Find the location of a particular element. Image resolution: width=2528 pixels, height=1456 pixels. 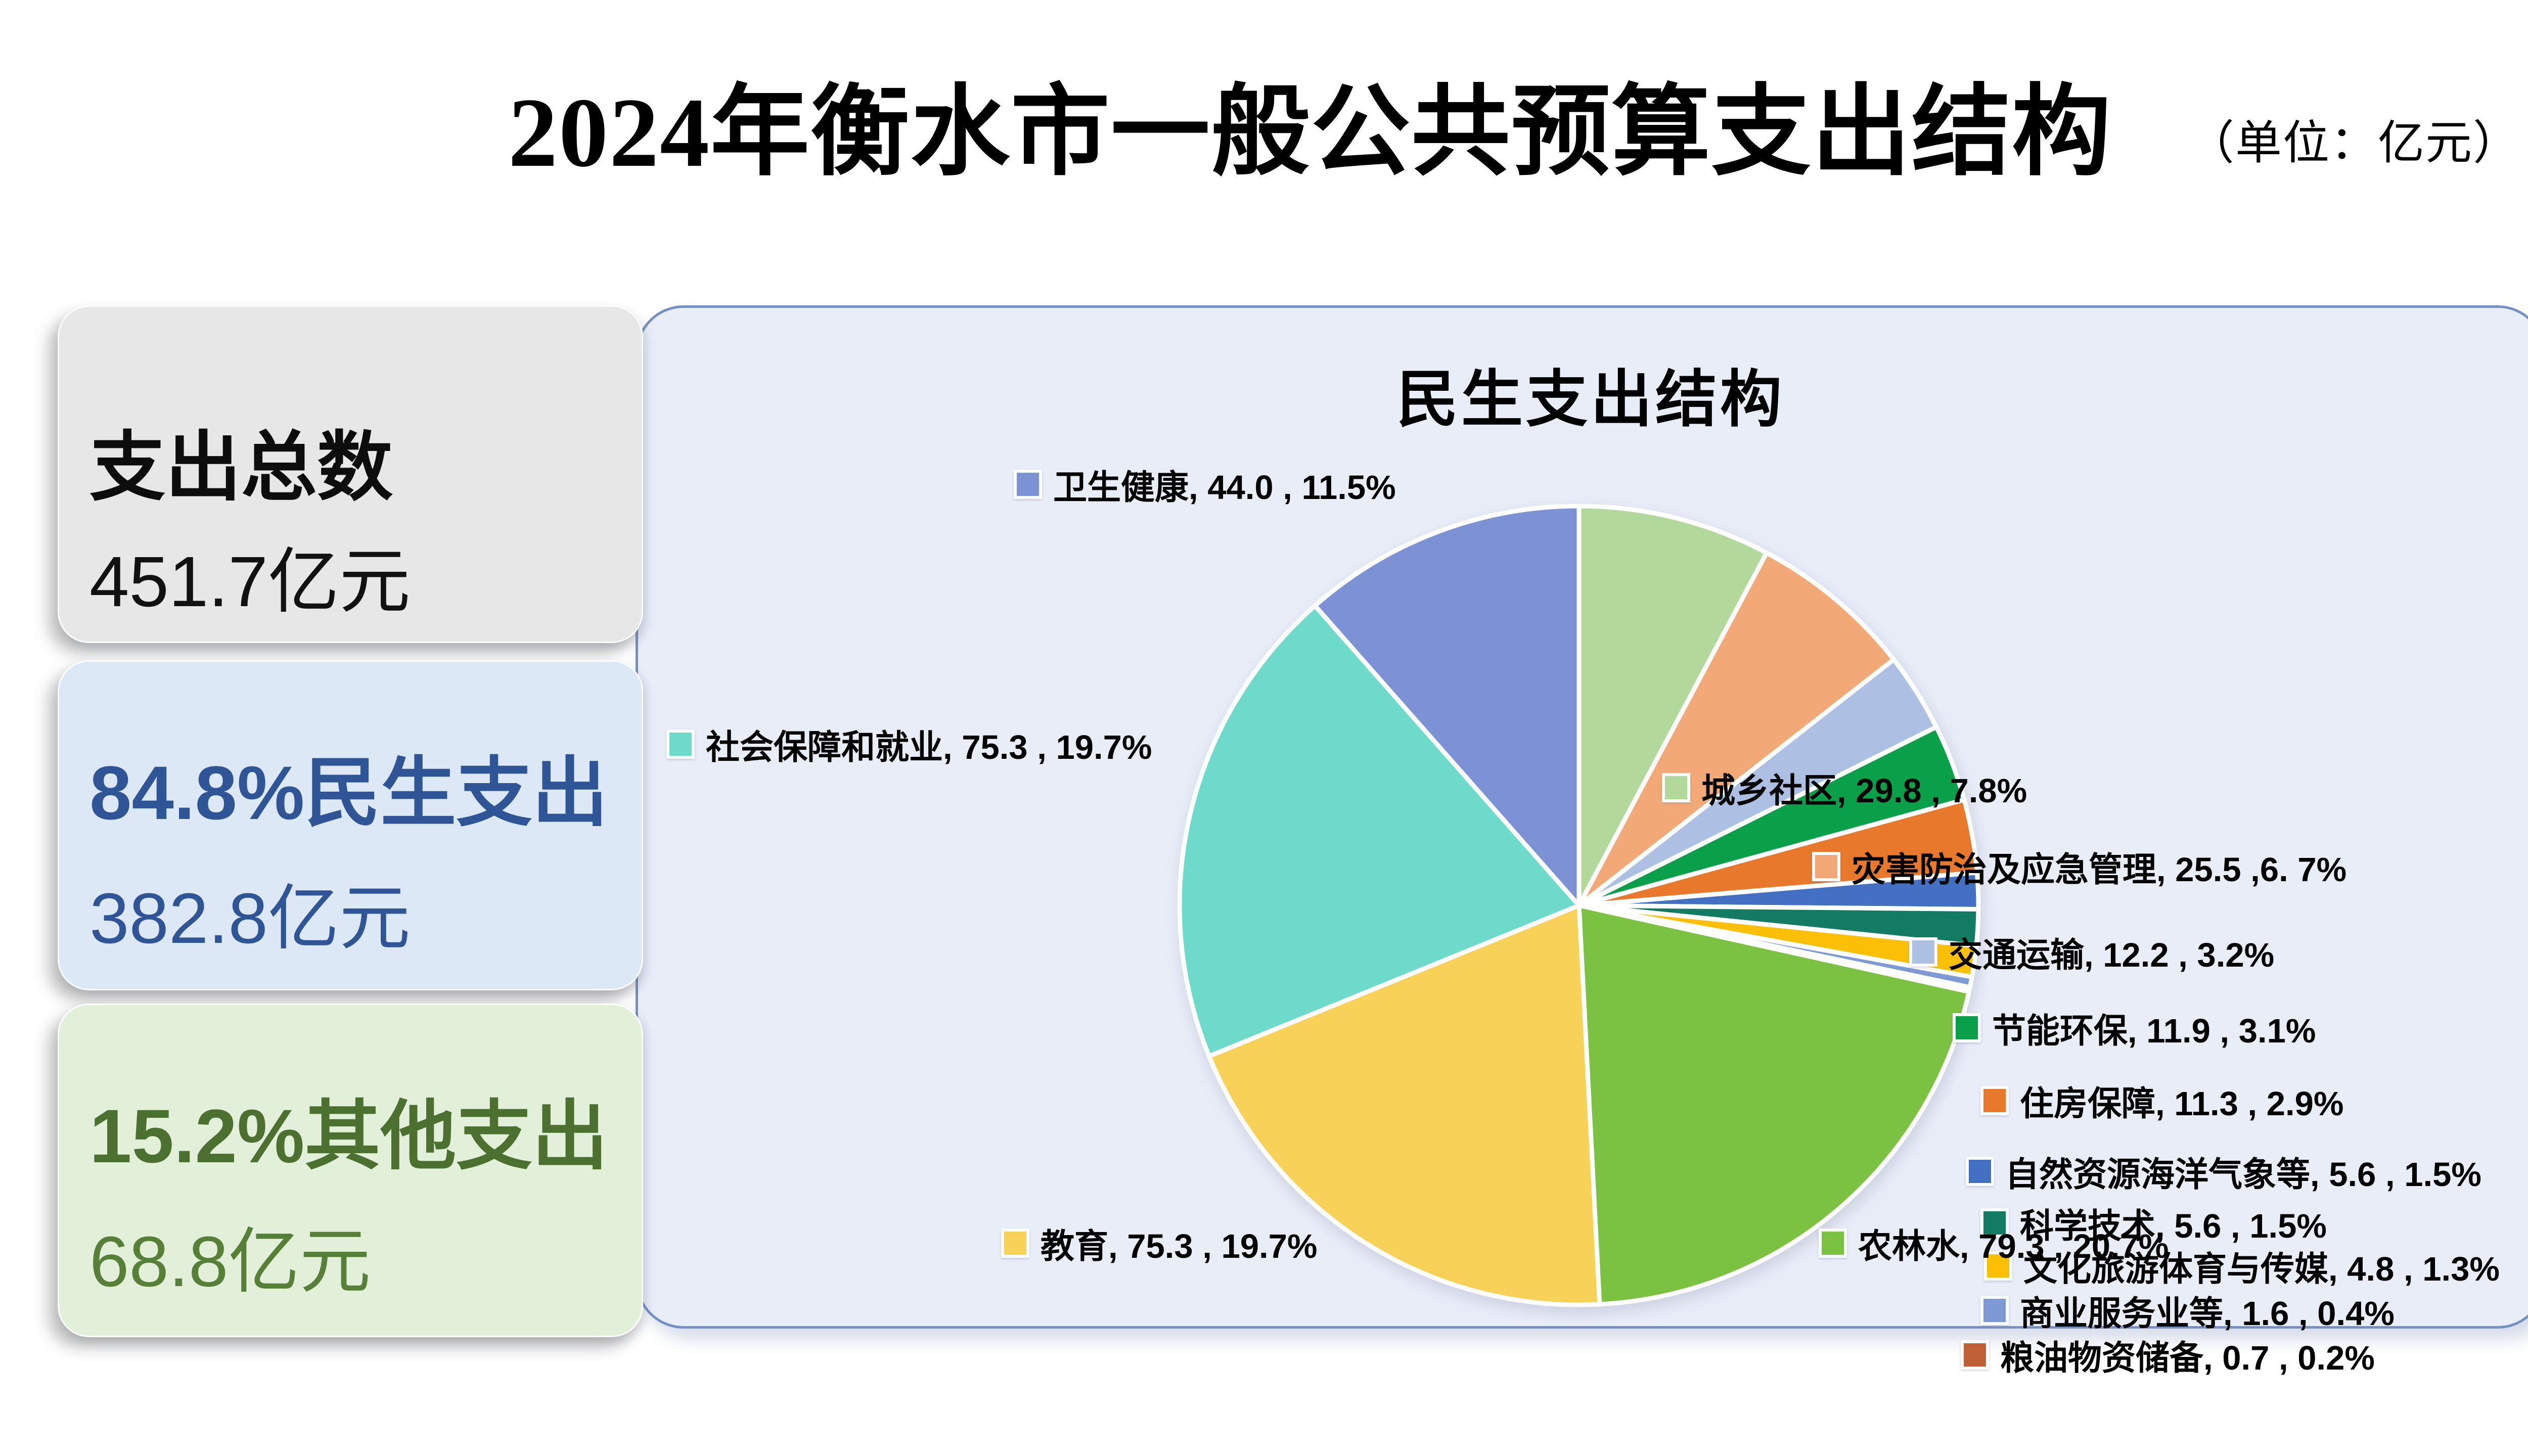

pie-label-liangyouwuzi: 粮油物资储备, 0.7 , 0.2% is located at coordinates (2168, 1356).